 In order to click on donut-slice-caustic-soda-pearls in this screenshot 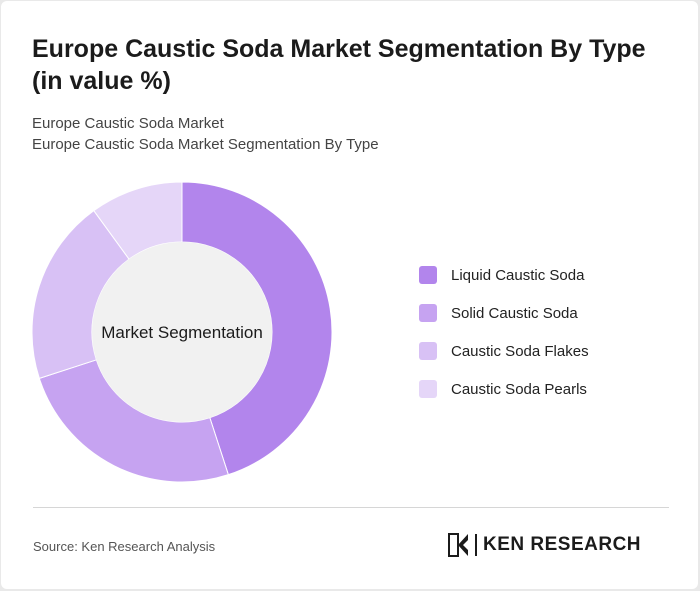, I will do `click(138, 220)`.